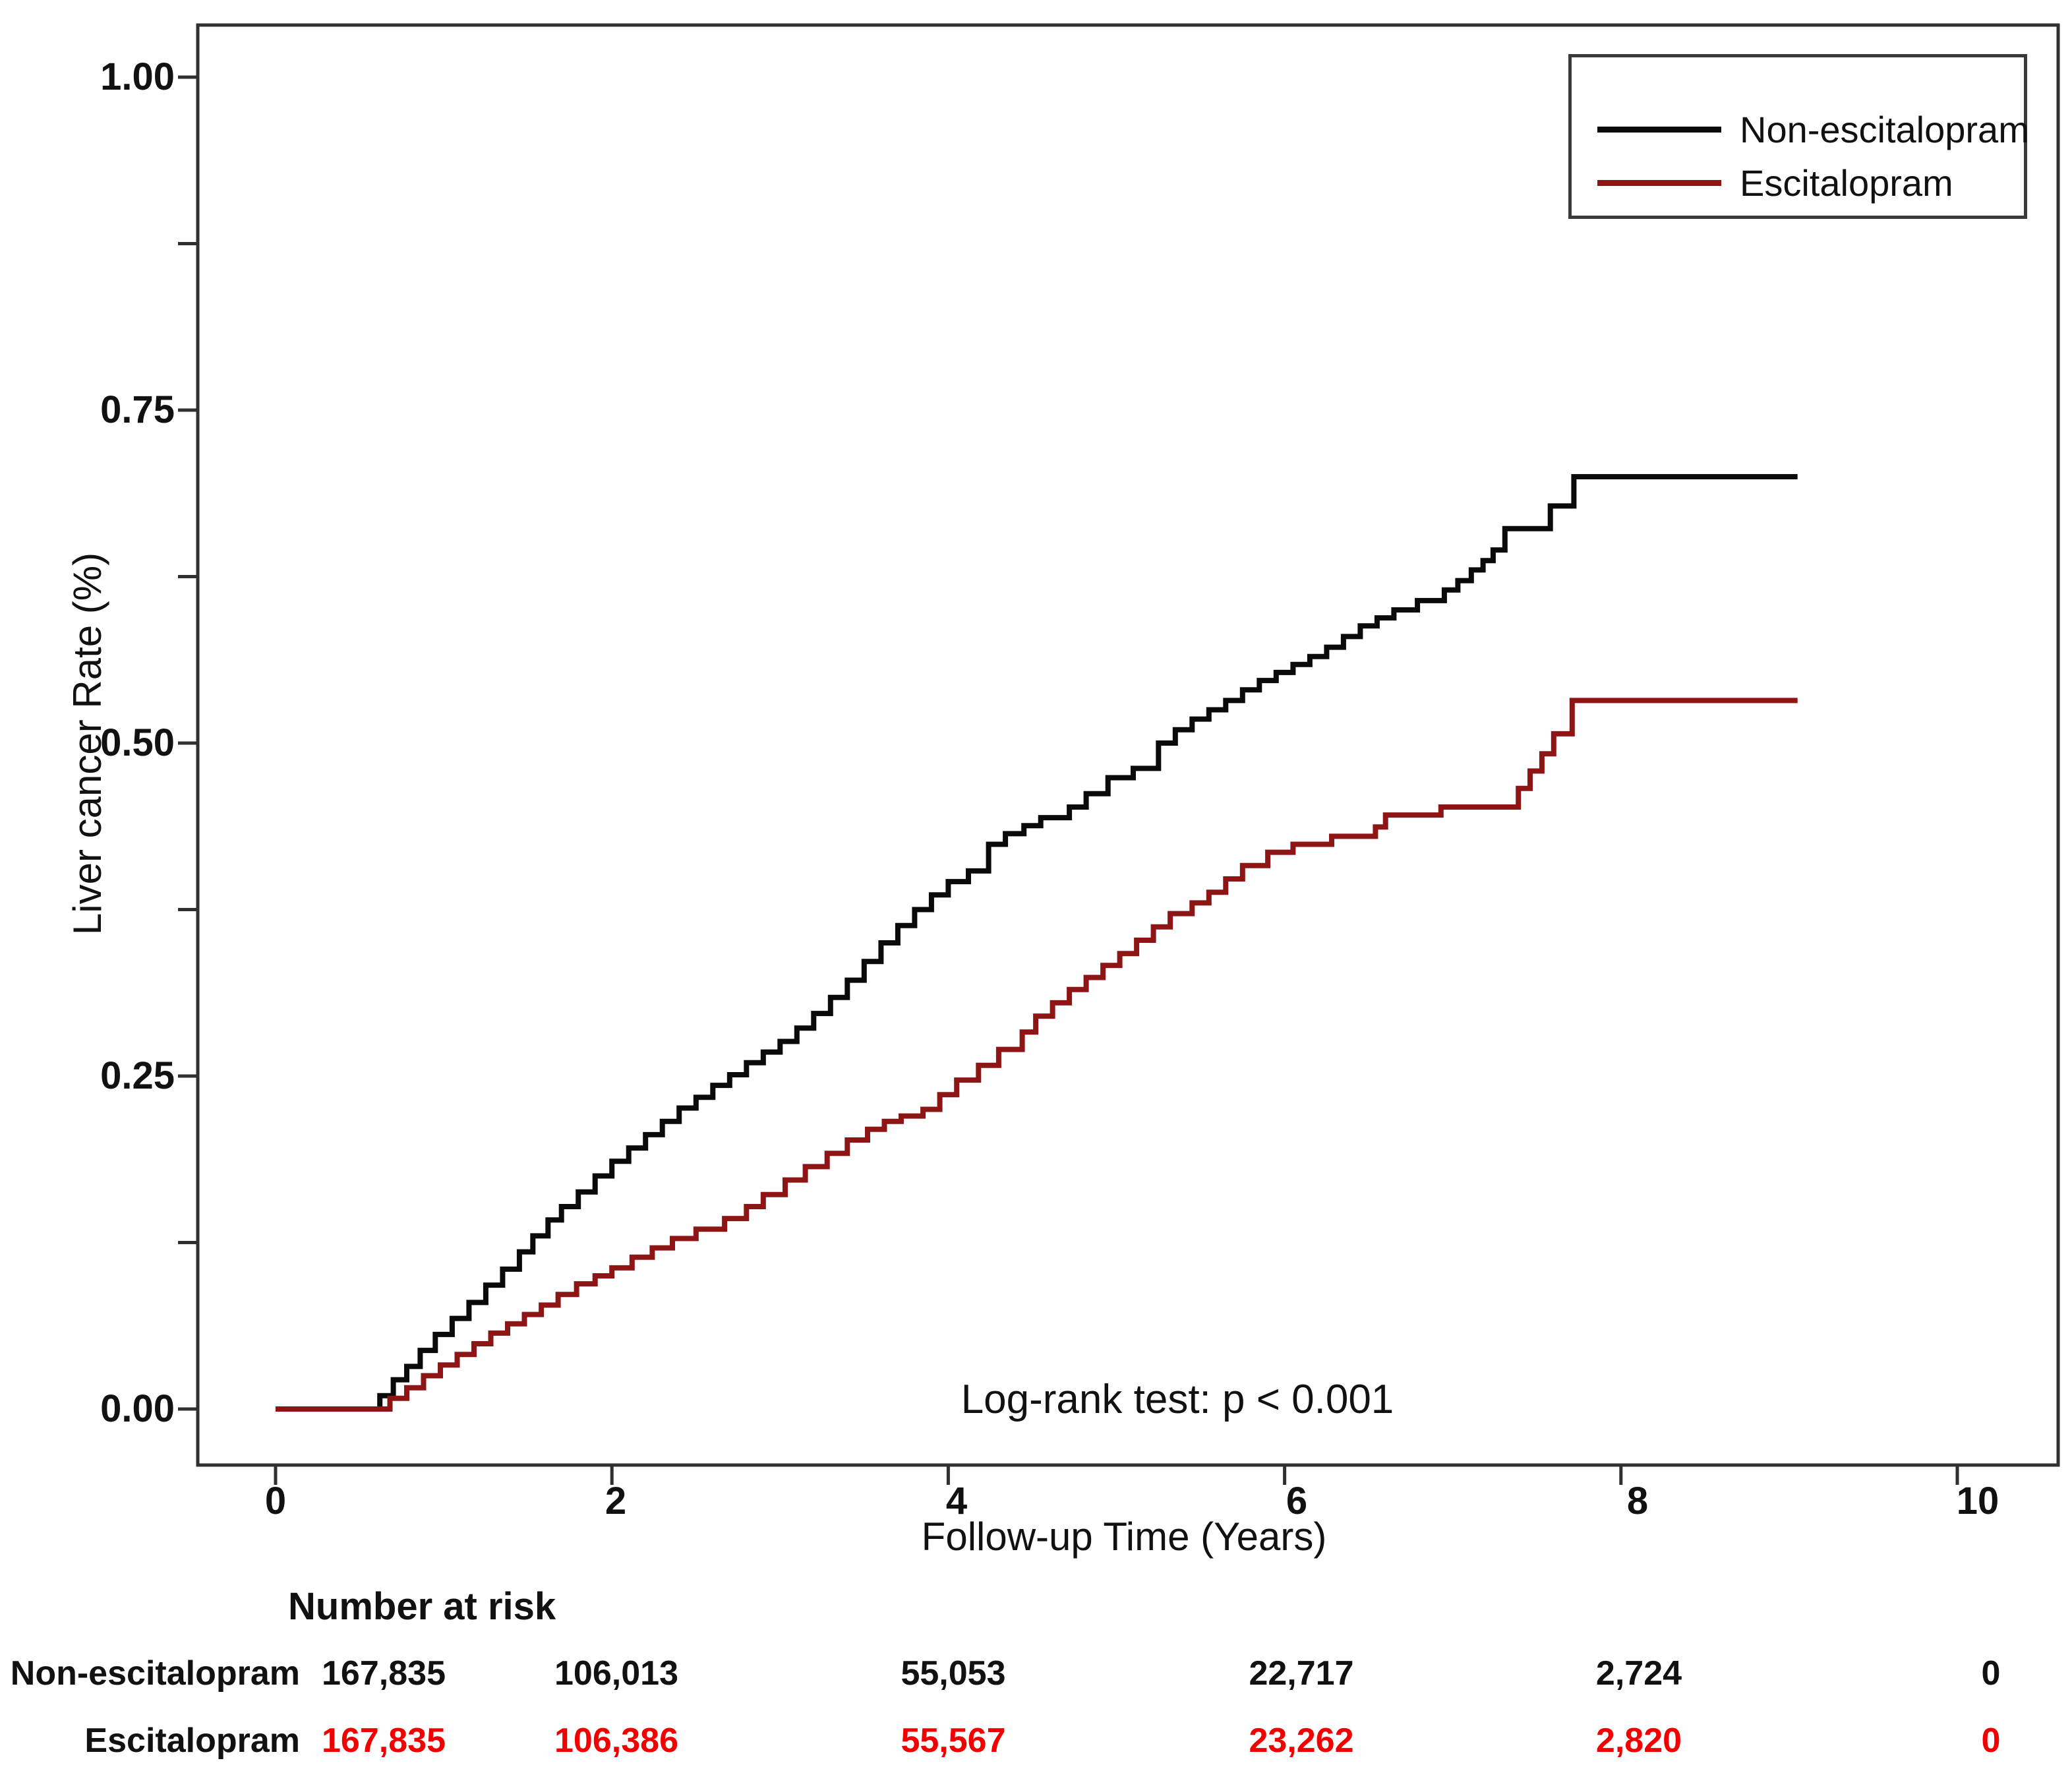  What do you see at coordinates (137, 76) in the screenshot?
I see `y-tick-label-1.00: 1.00` at bounding box center [137, 76].